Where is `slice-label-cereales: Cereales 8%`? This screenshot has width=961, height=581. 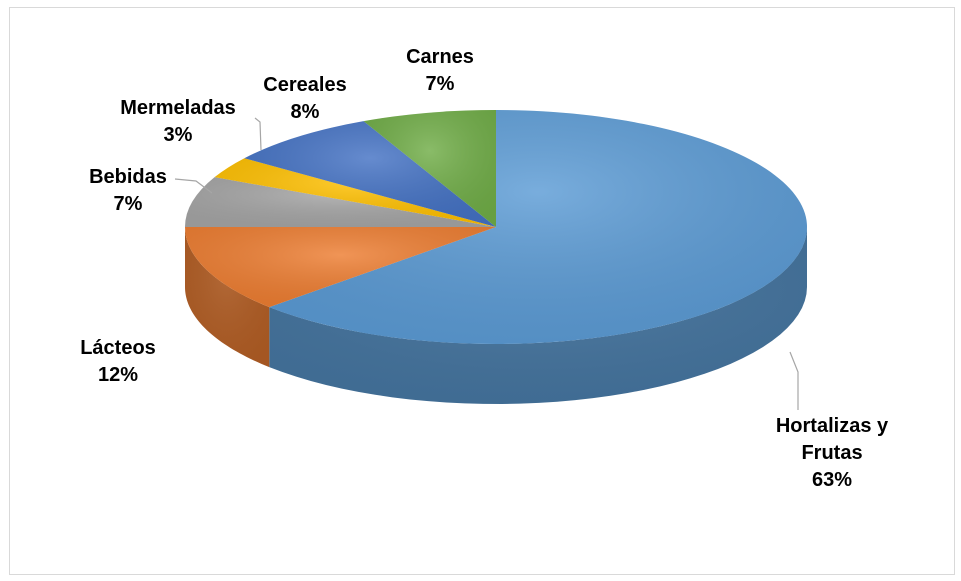
slice-label-cereales: Cereales 8% is located at coordinates (304, 98).